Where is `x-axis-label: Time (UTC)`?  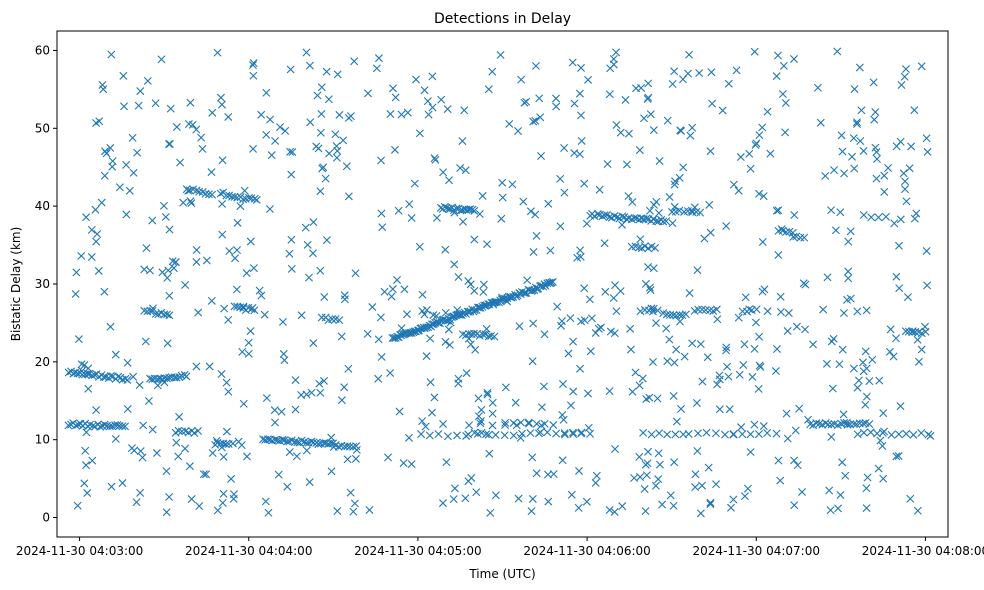 x-axis-label: Time (UTC) is located at coordinates (501, 574).